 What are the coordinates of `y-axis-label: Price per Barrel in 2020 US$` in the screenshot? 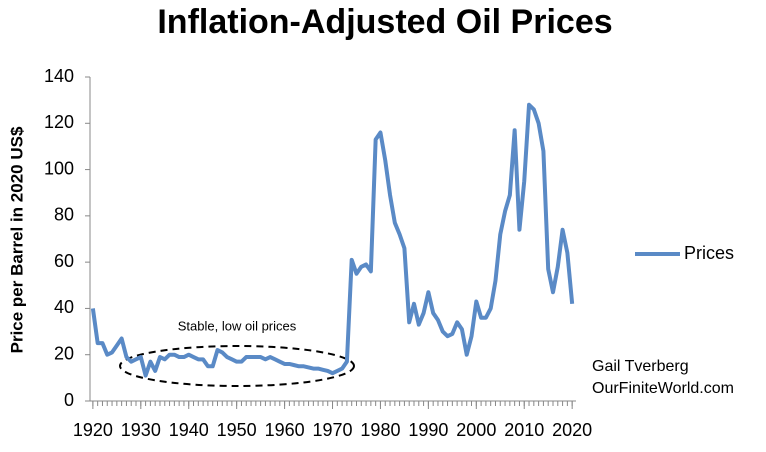 It's located at (16, 239).